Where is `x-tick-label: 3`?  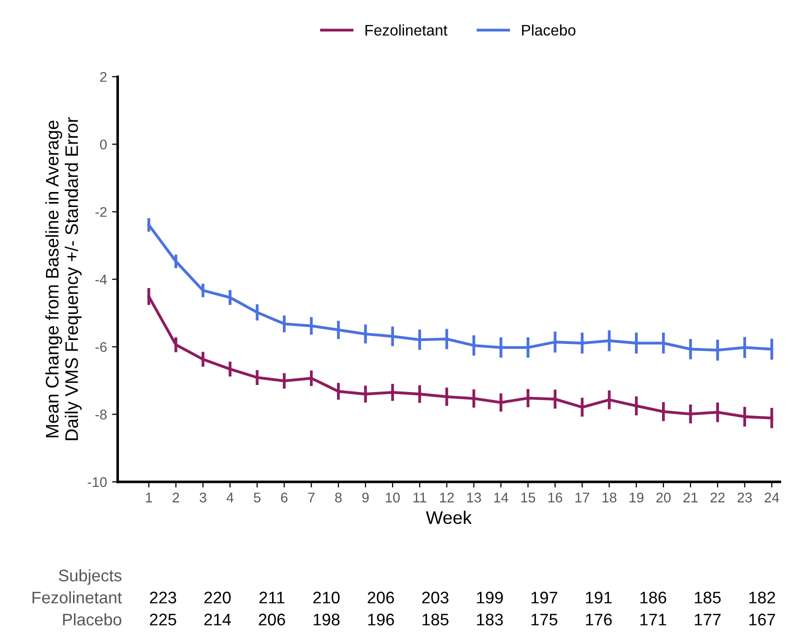
x-tick-label: 3 is located at coordinates (203, 497).